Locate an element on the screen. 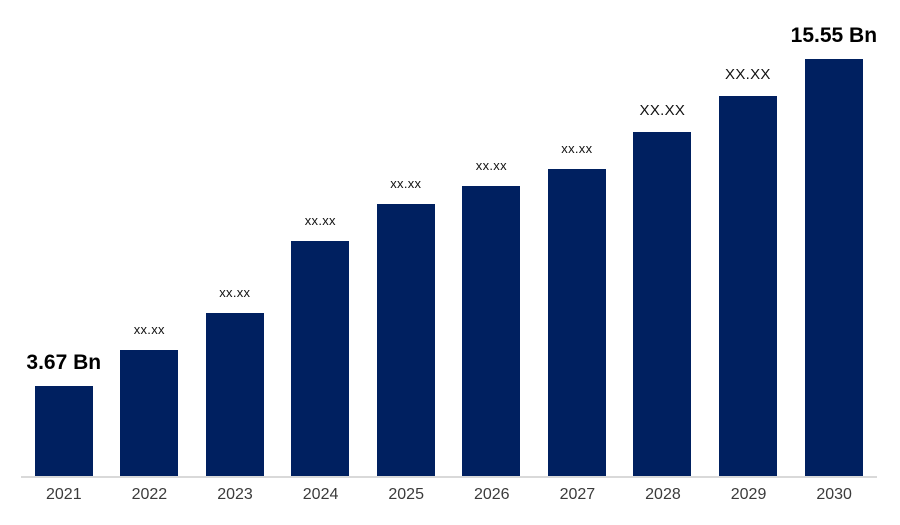 The image size is (900, 525). bar-value-label: 15.55 Bn is located at coordinates (834, 35).